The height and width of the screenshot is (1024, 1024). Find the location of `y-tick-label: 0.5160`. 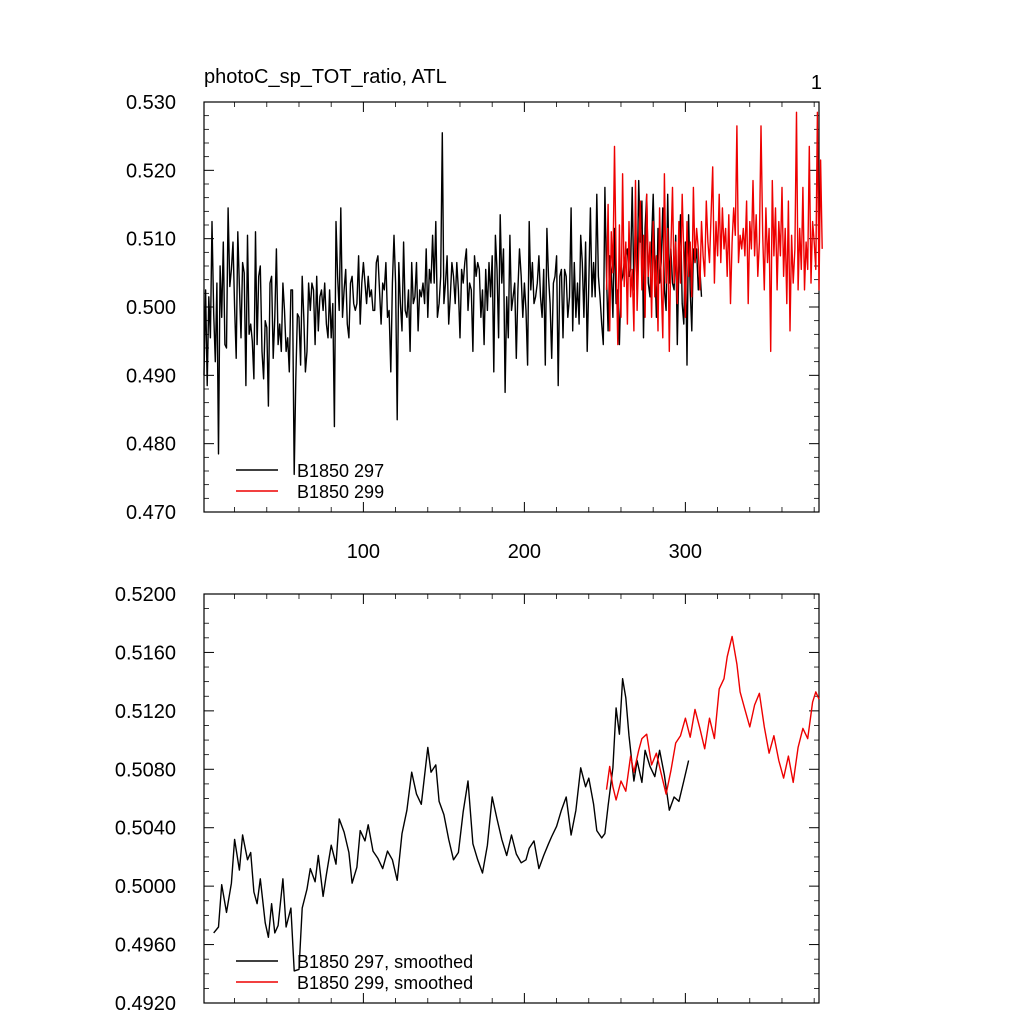

y-tick-label: 0.5160 is located at coordinates (145, 653).